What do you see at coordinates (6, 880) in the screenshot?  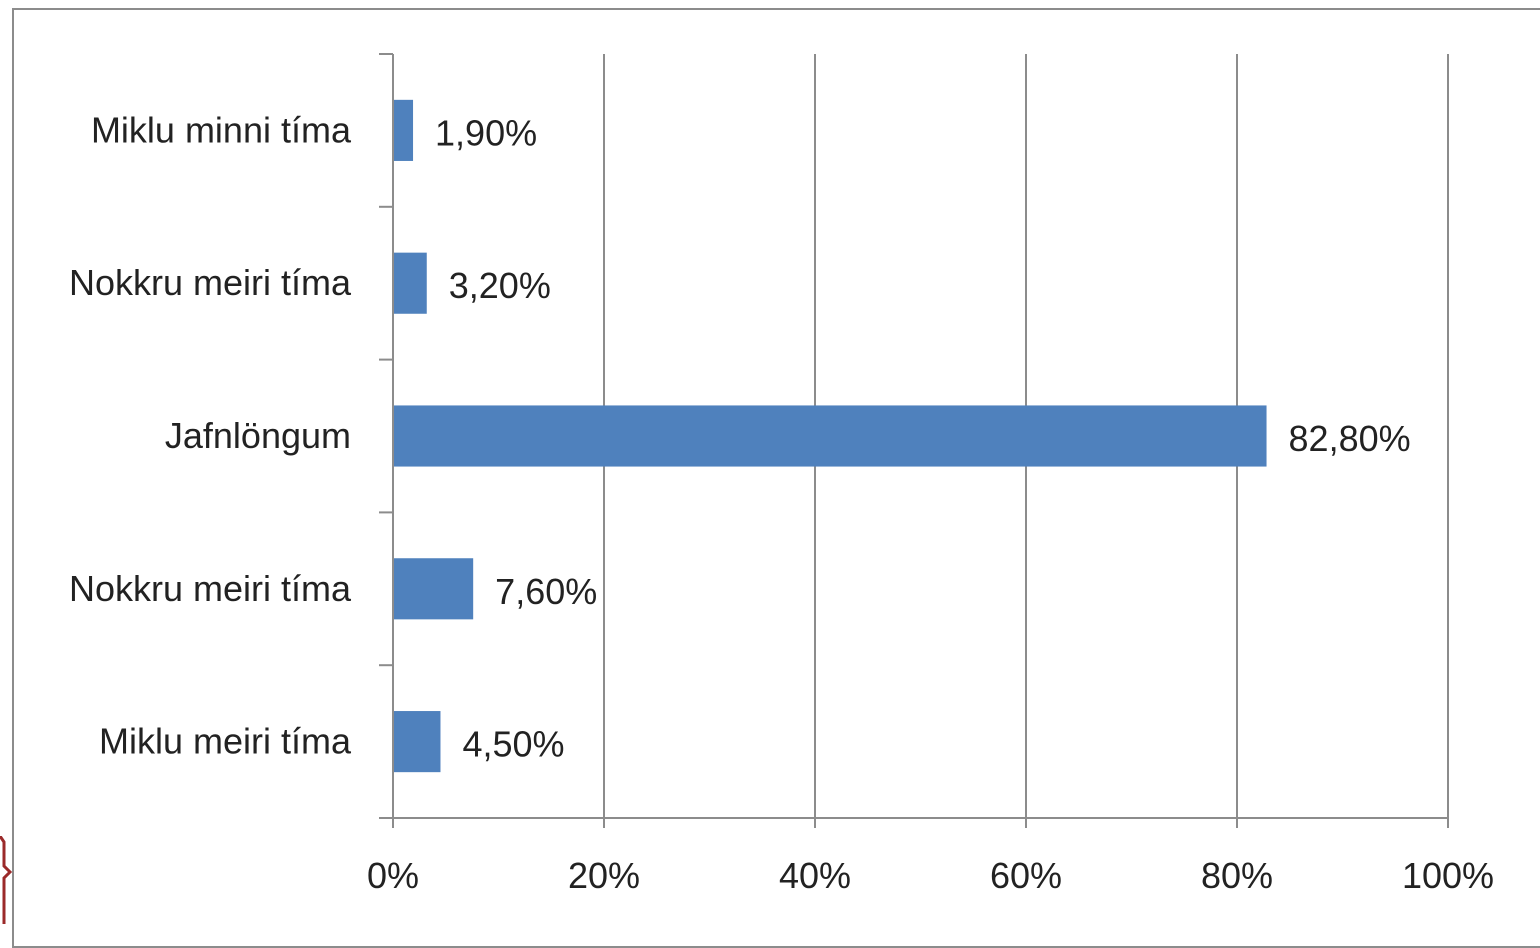 I see `edge-fragment` at bounding box center [6, 880].